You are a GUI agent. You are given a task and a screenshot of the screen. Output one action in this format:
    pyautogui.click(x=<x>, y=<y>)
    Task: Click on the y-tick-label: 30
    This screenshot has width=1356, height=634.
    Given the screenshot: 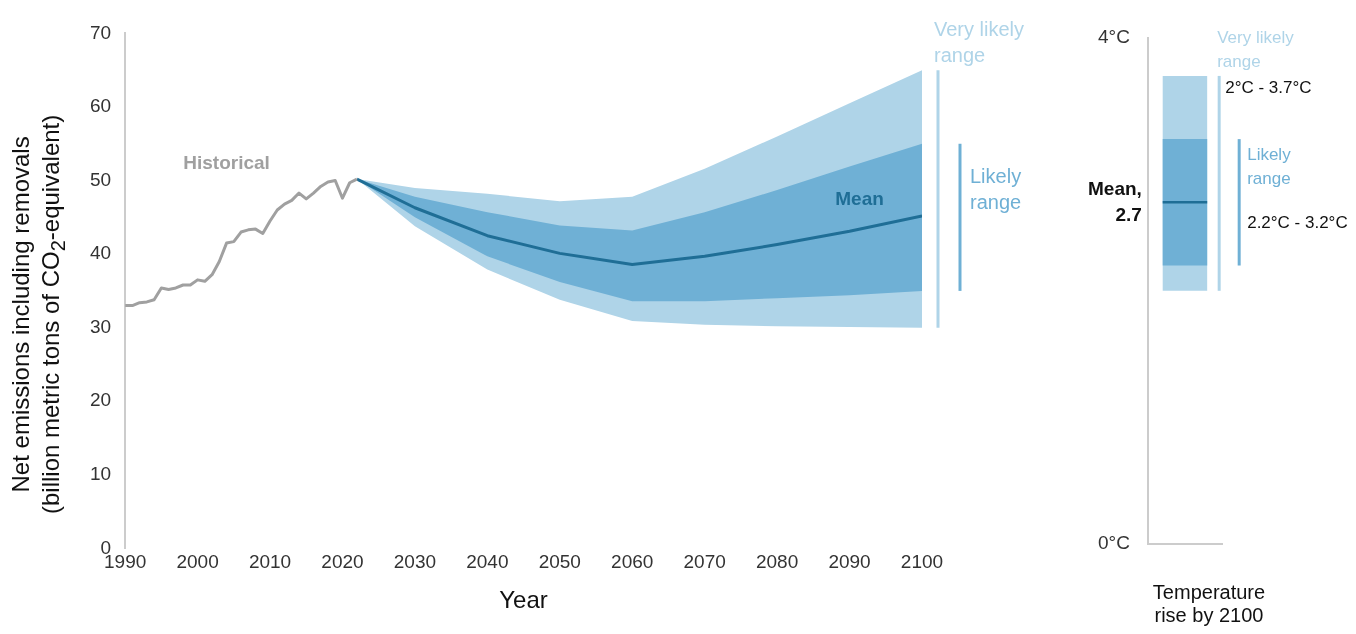 What is the action you would take?
    pyautogui.click(x=100, y=326)
    